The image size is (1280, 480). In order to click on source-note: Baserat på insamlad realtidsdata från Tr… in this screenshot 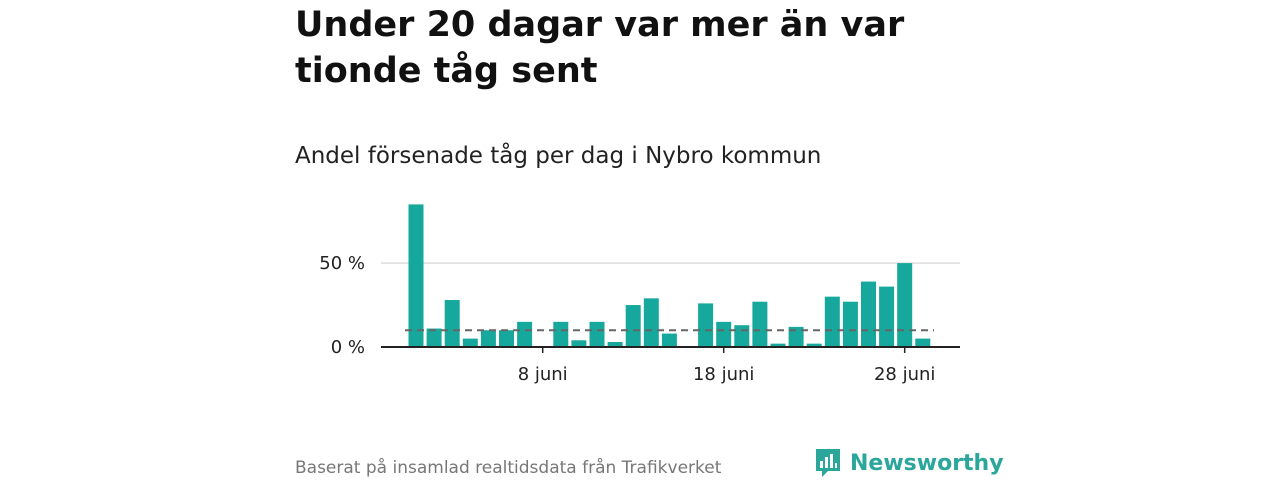, I will do `click(508, 468)`.